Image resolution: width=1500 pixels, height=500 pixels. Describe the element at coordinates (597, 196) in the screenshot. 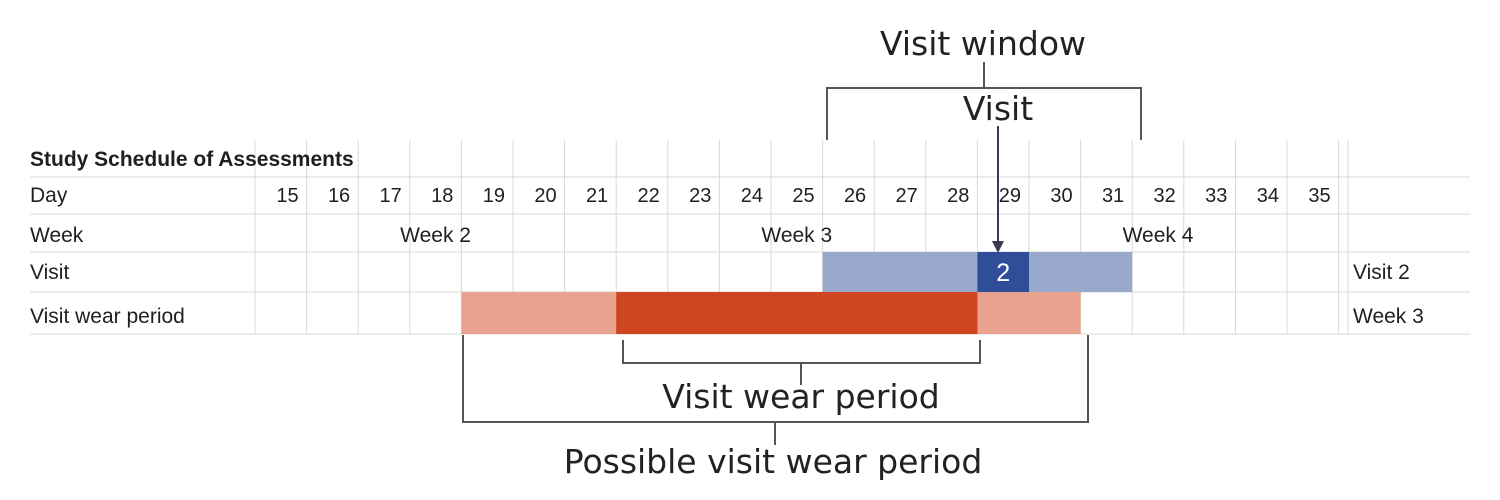

I see `day-number: 21` at that location.